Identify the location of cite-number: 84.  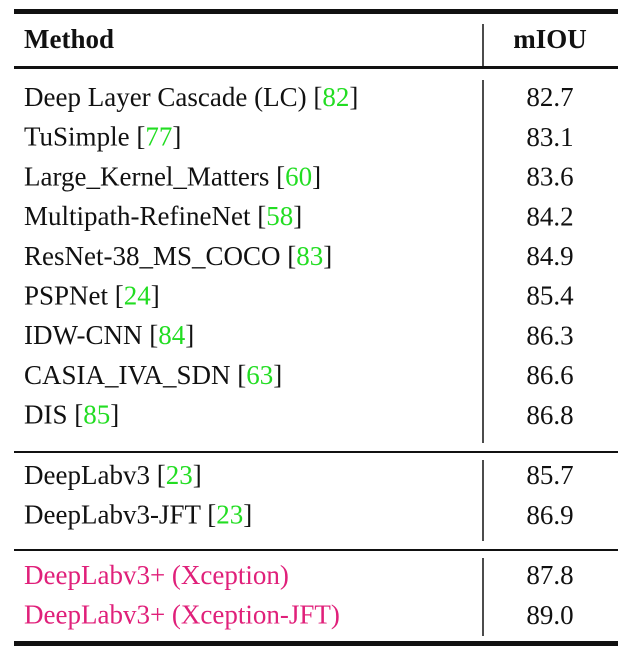
(172, 335).